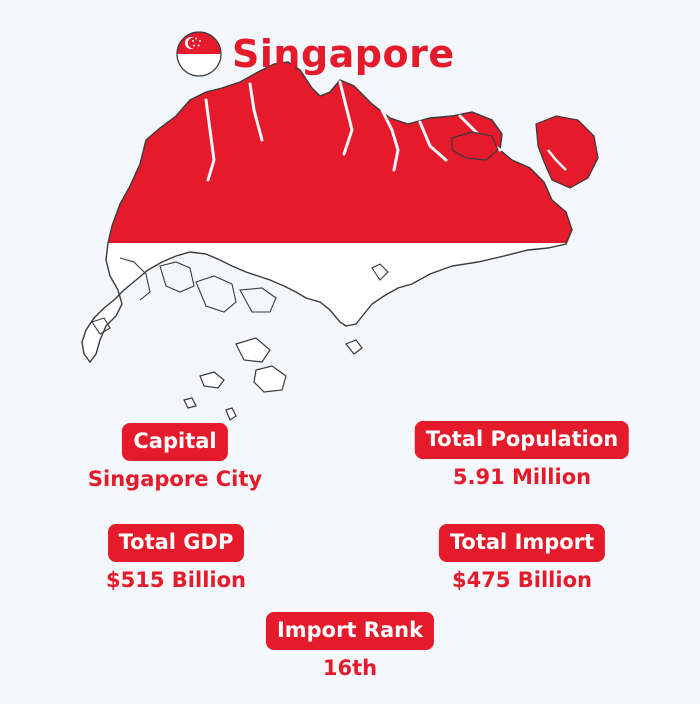 The height and width of the screenshot is (704, 700). Describe the element at coordinates (522, 580) in the screenshot. I see `import-value: $475 Billion` at that location.